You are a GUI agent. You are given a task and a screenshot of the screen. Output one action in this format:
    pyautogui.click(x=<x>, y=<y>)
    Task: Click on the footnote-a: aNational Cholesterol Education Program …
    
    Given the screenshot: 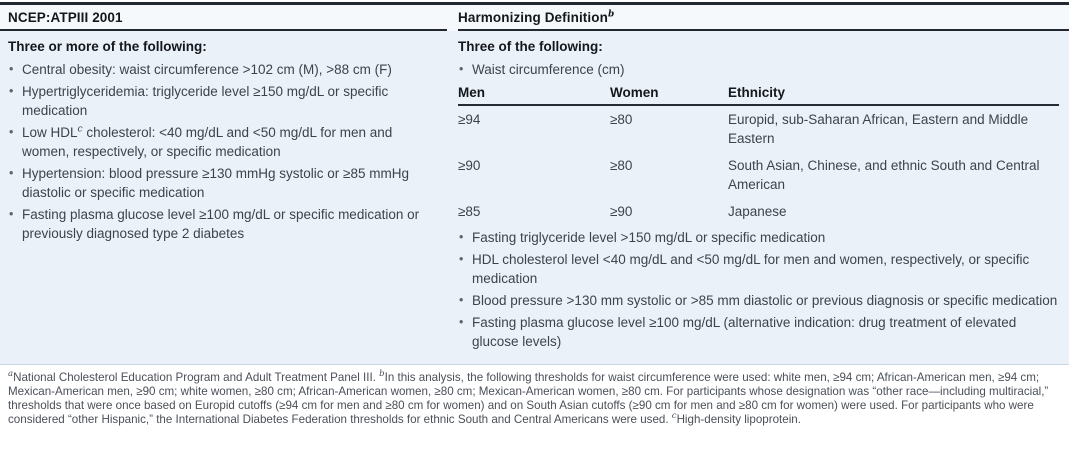 What is the action you would take?
    pyautogui.click(x=194, y=376)
    